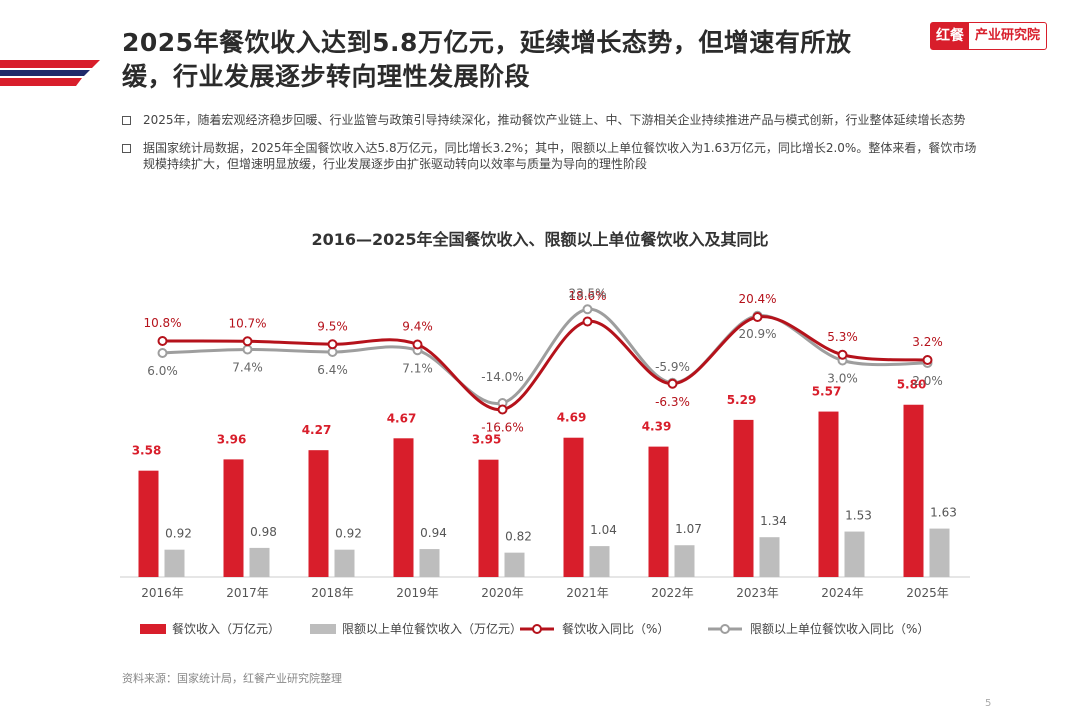  I want to click on bar-label-restaurant-revenue: 4.67, so click(402, 418).